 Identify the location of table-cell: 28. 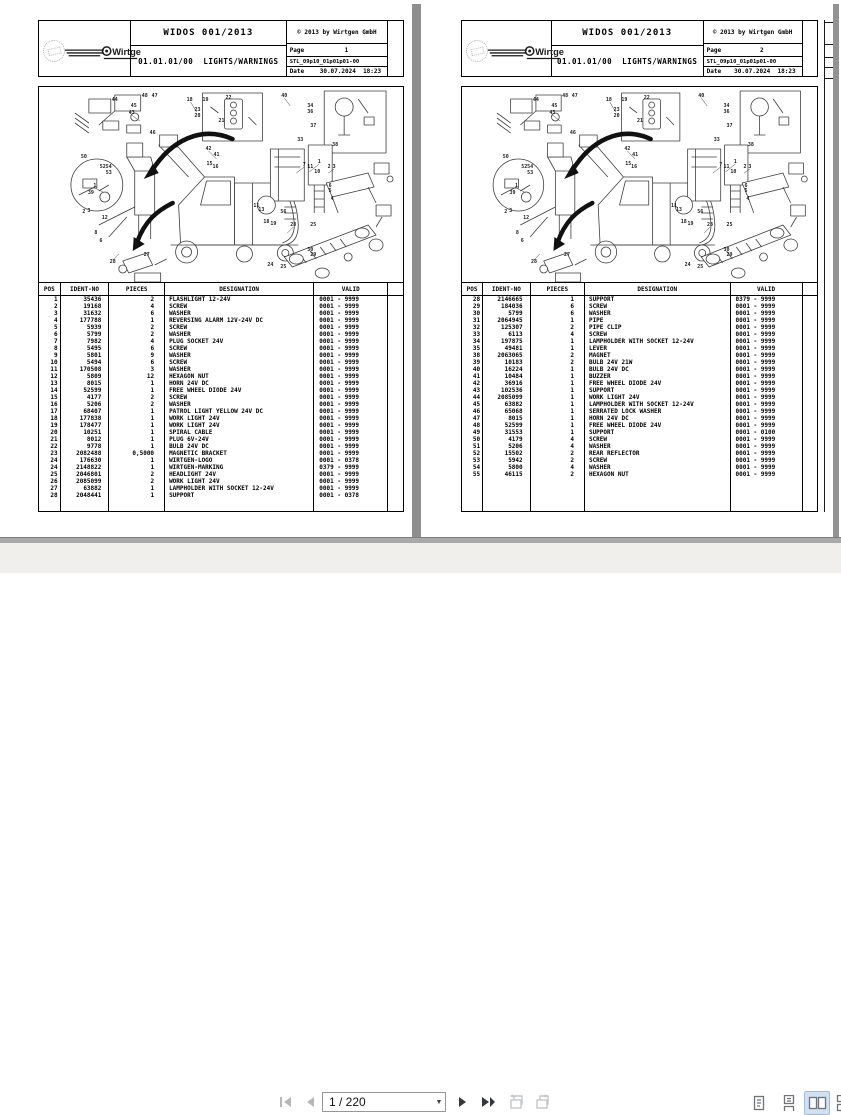
(472, 300).